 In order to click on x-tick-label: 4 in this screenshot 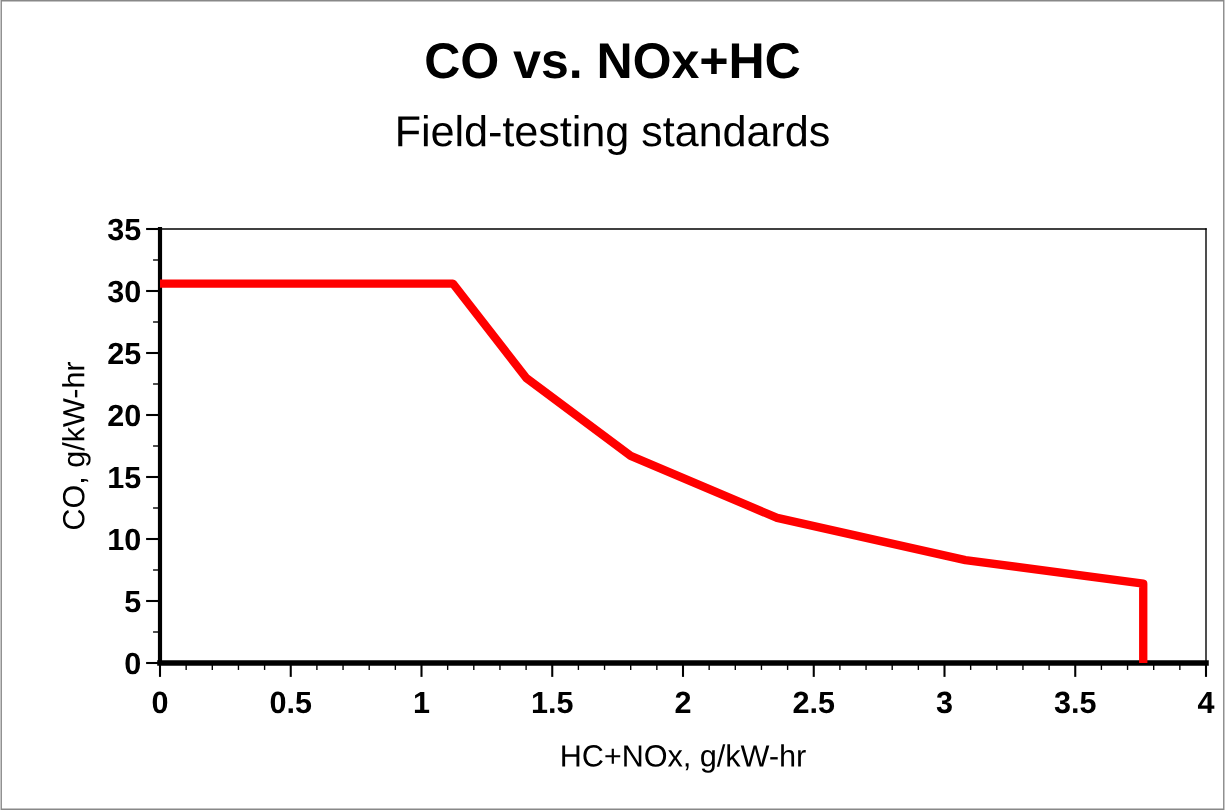, I will do `click(1206, 702)`.